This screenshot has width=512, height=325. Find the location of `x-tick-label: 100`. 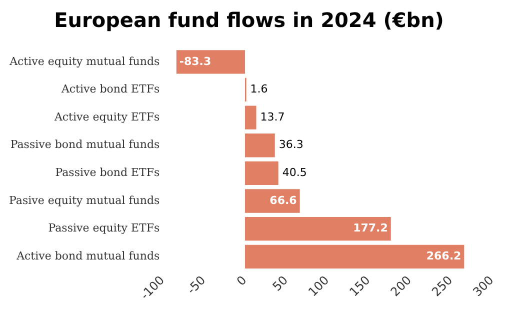

x-tick-label: 100 is located at coordinates (319, 286).